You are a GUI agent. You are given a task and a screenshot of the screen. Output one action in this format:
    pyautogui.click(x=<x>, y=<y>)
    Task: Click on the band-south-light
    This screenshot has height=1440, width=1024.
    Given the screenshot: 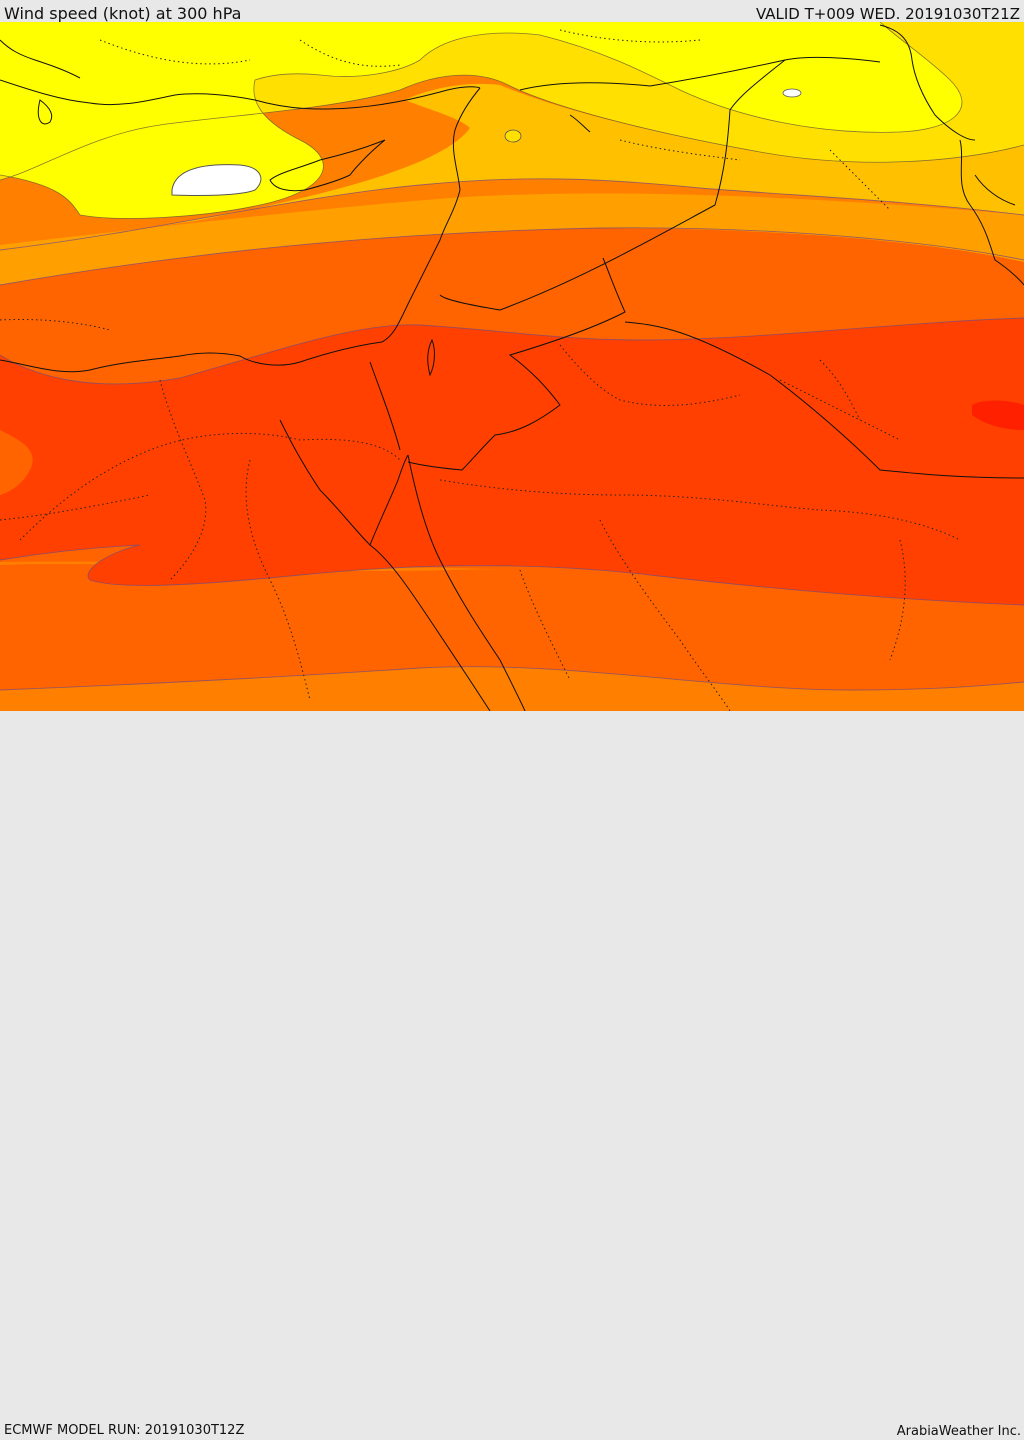 What is the action you would take?
    pyautogui.click(x=512, y=688)
    